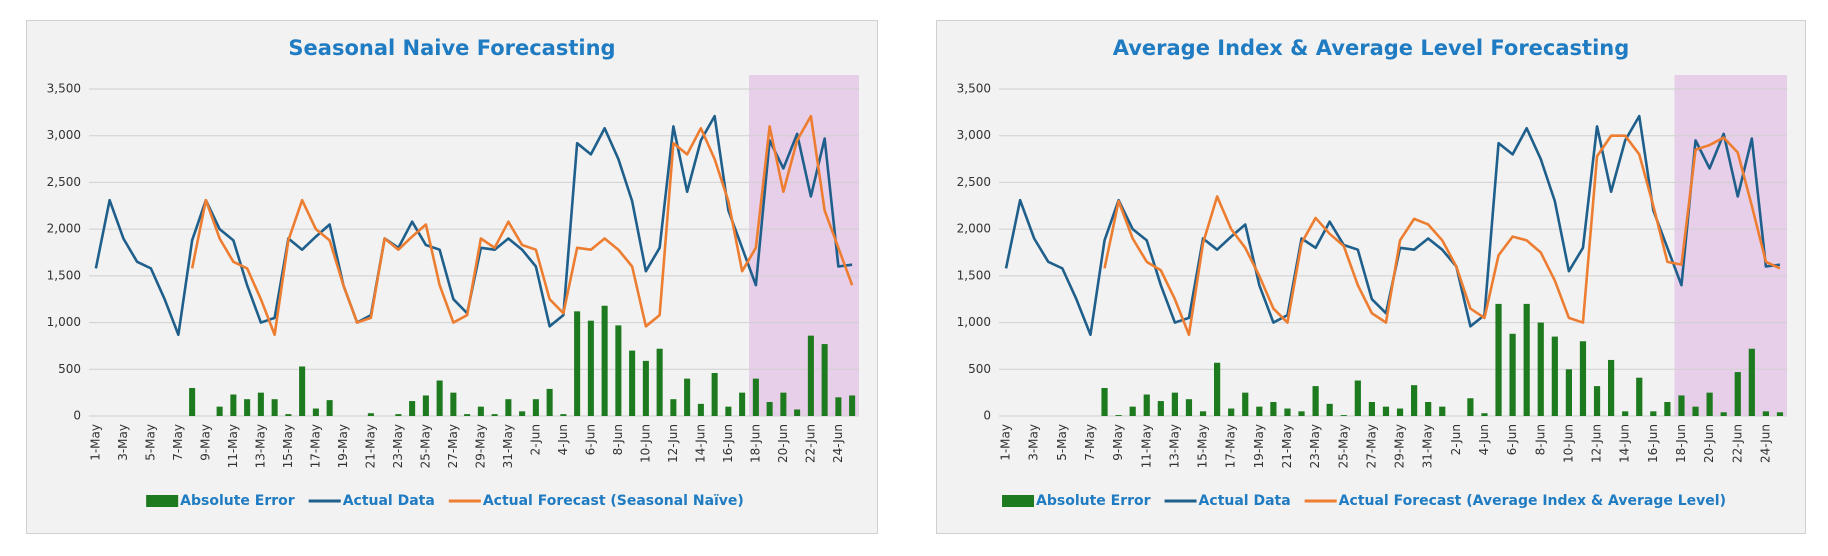  What do you see at coordinates (260, 446) in the screenshot?
I see `x-tick-label: 13-May` at bounding box center [260, 446].